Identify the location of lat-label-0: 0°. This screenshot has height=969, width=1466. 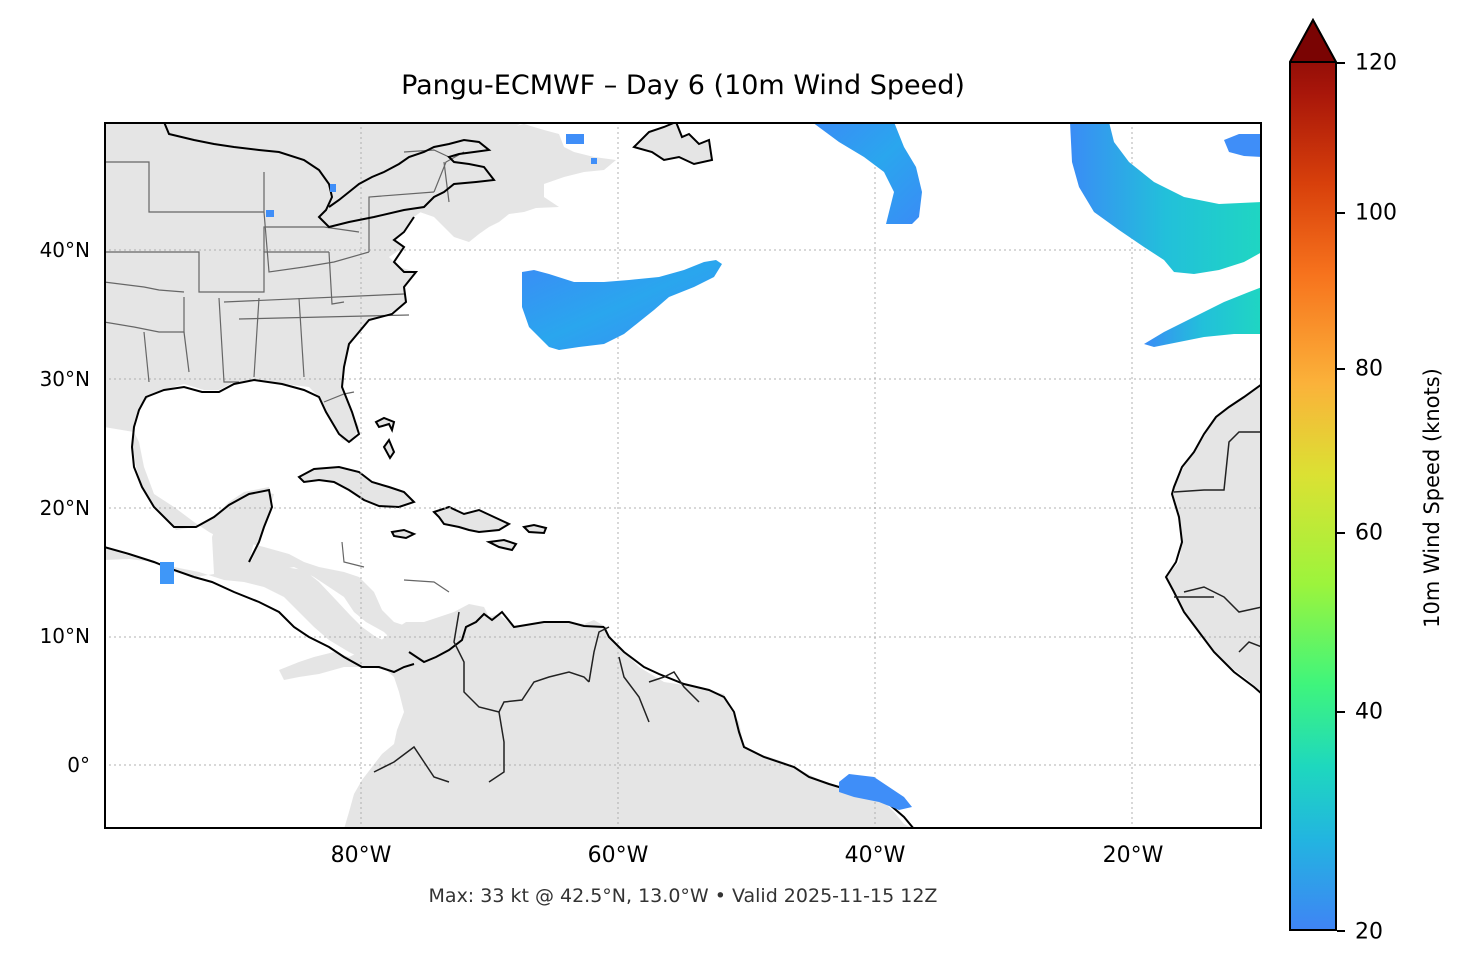
(78, 765).